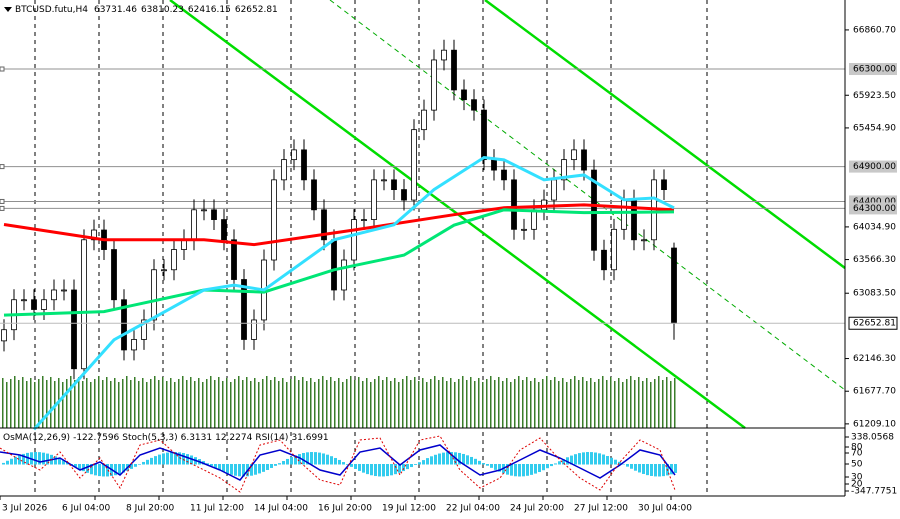 The image size is (900, 519). What do you see at coordinates (96, 438) in the screenshot?
I see `indicator-part: -122.7596` at bounding box center [96, 438].